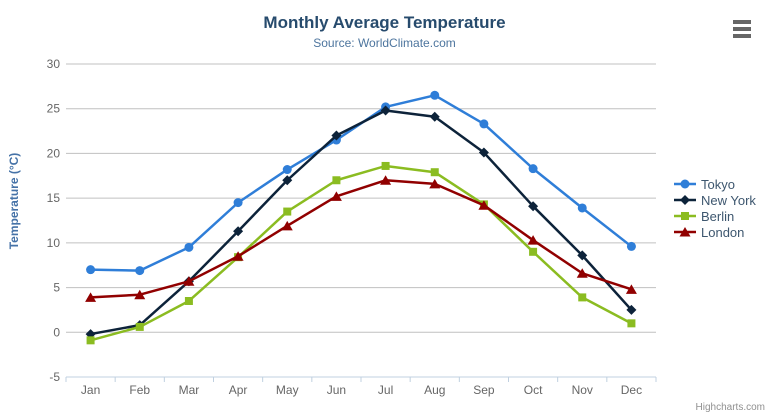 This screenshot has width=769, height=416. I want to click on legend-item-tokyo: Tokyo, so click(715, 184).